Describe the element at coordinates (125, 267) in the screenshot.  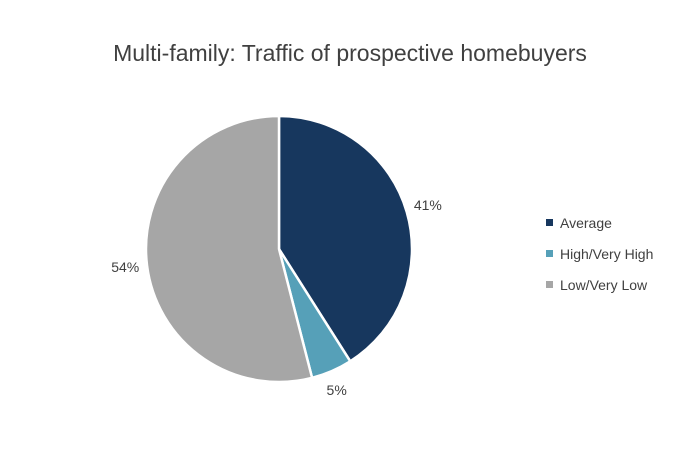
I see `data-label-low: 54%` at that location.